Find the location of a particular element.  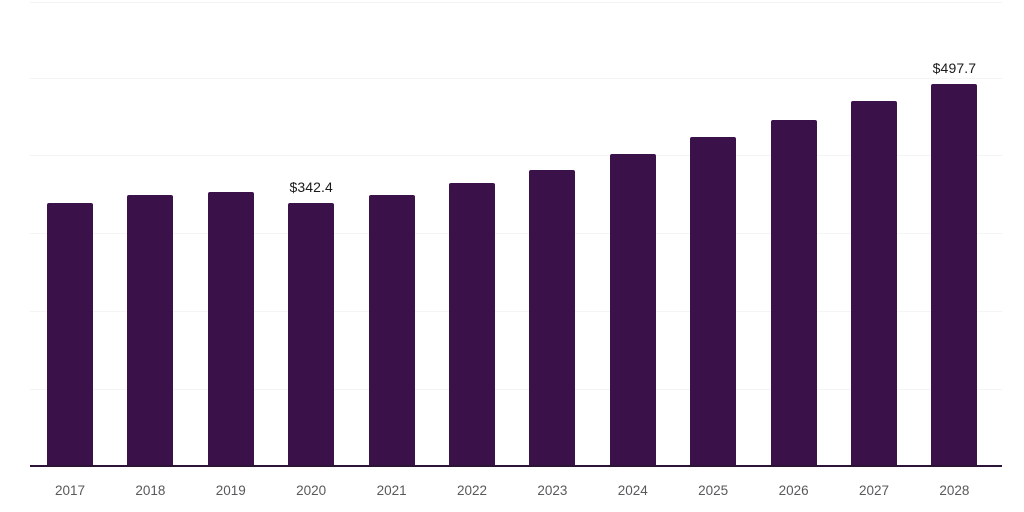

x-tick-label-2018: 2018 is located at coordinates (150, 490).